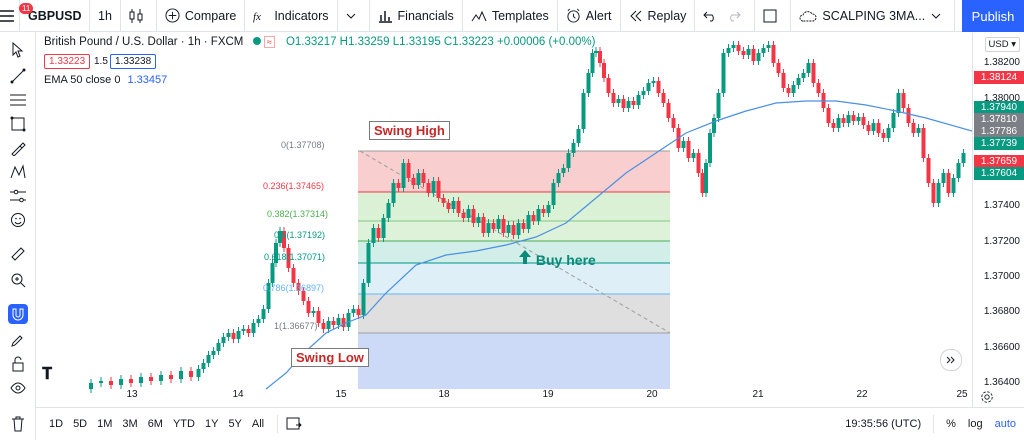  Describe the element at coordinates (18, 280) in the screenshot. I see `zoom-tool` at that location.